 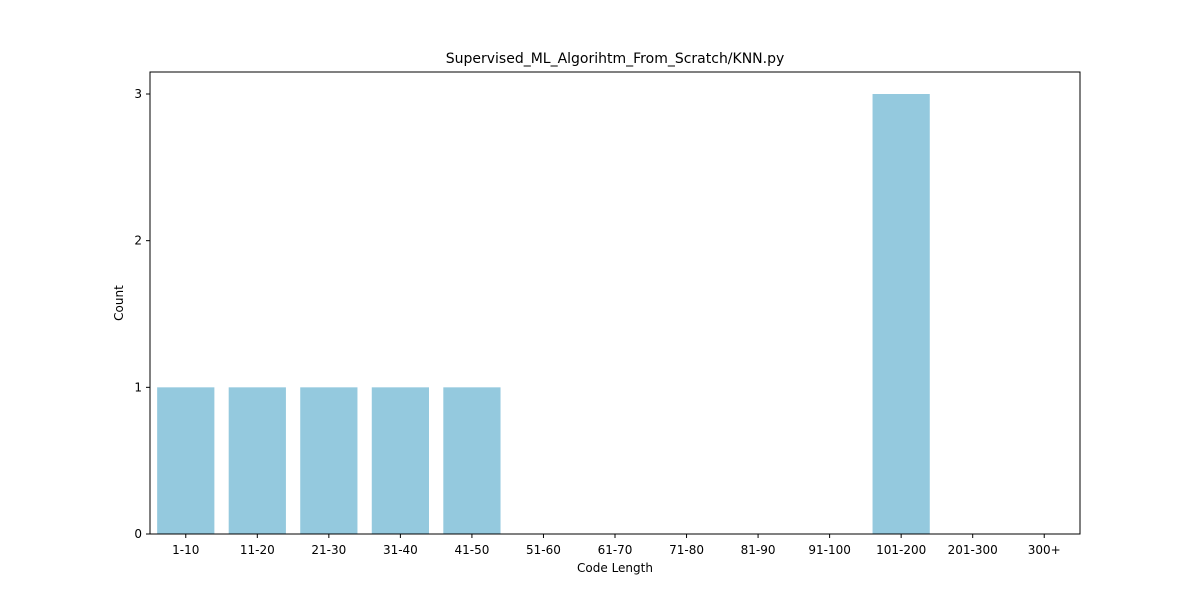 I want to click on x-tick-label: 61-70, so click(x=615, y=550).